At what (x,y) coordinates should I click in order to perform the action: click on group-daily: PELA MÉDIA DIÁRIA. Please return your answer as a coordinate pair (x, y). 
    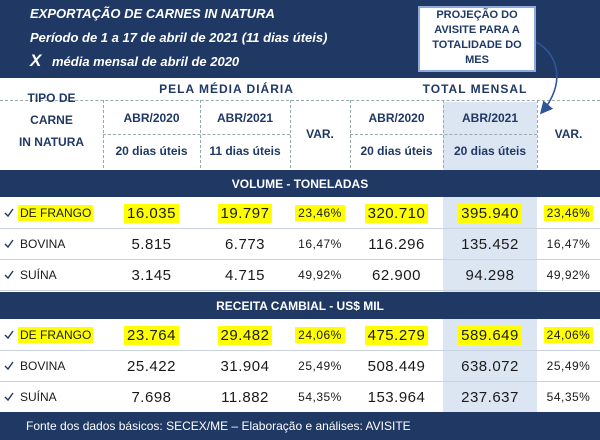
    Looking at the image, I should click on (226, 89).